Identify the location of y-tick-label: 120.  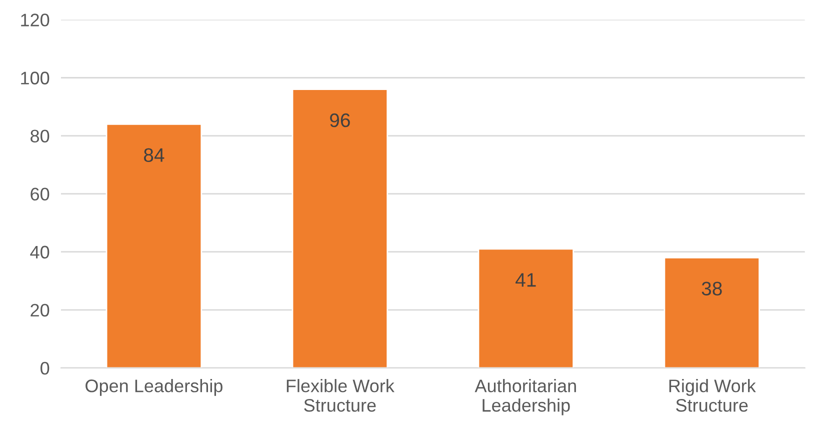
(35, 20).